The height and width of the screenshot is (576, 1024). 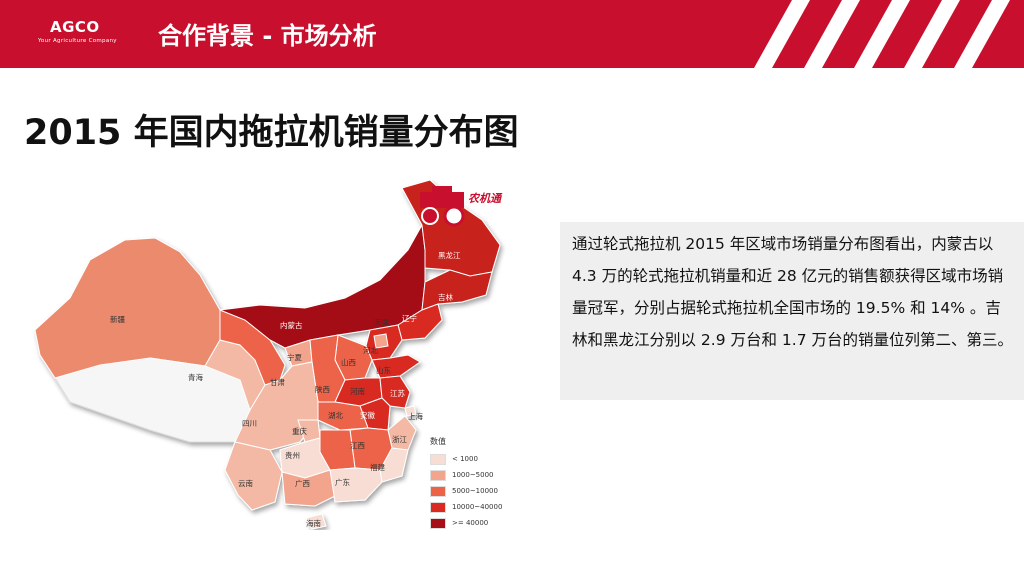 I want to click on region-shanghai, so click(x=410, y=411).